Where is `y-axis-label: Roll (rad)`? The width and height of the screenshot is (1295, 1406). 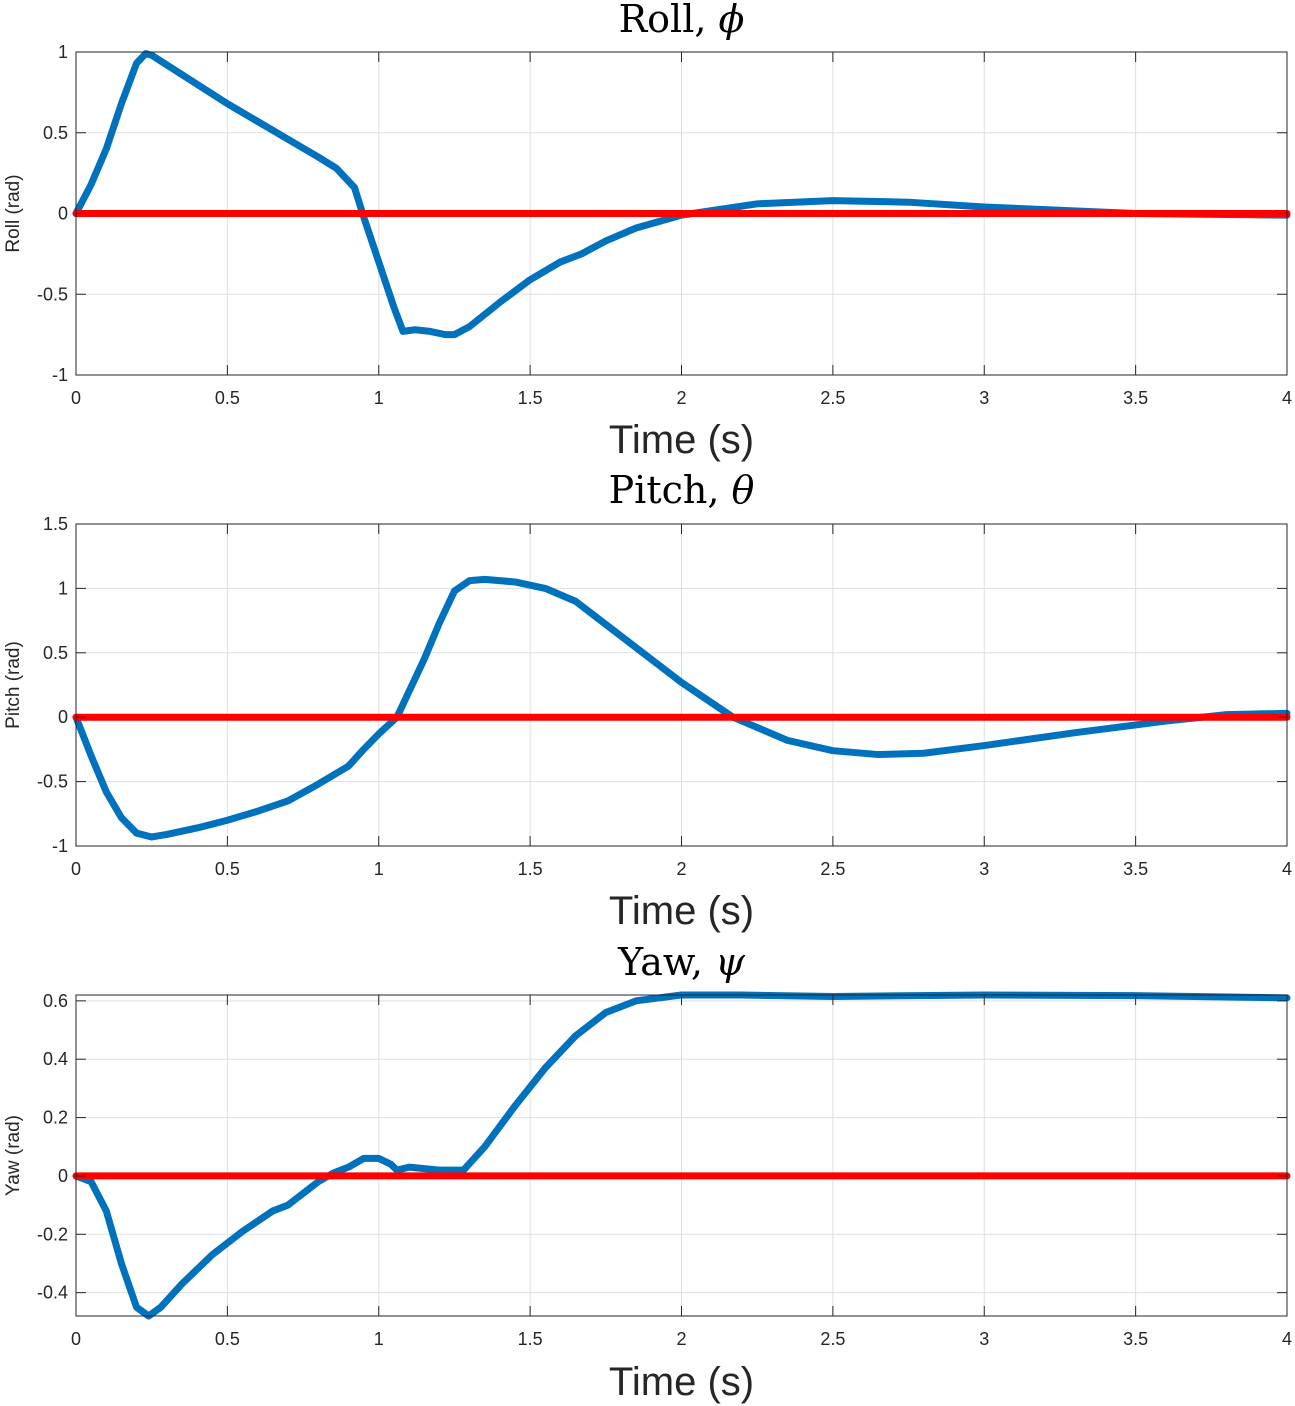 y-axis-label: Roll (rad) is located at coordinates (13, 213).